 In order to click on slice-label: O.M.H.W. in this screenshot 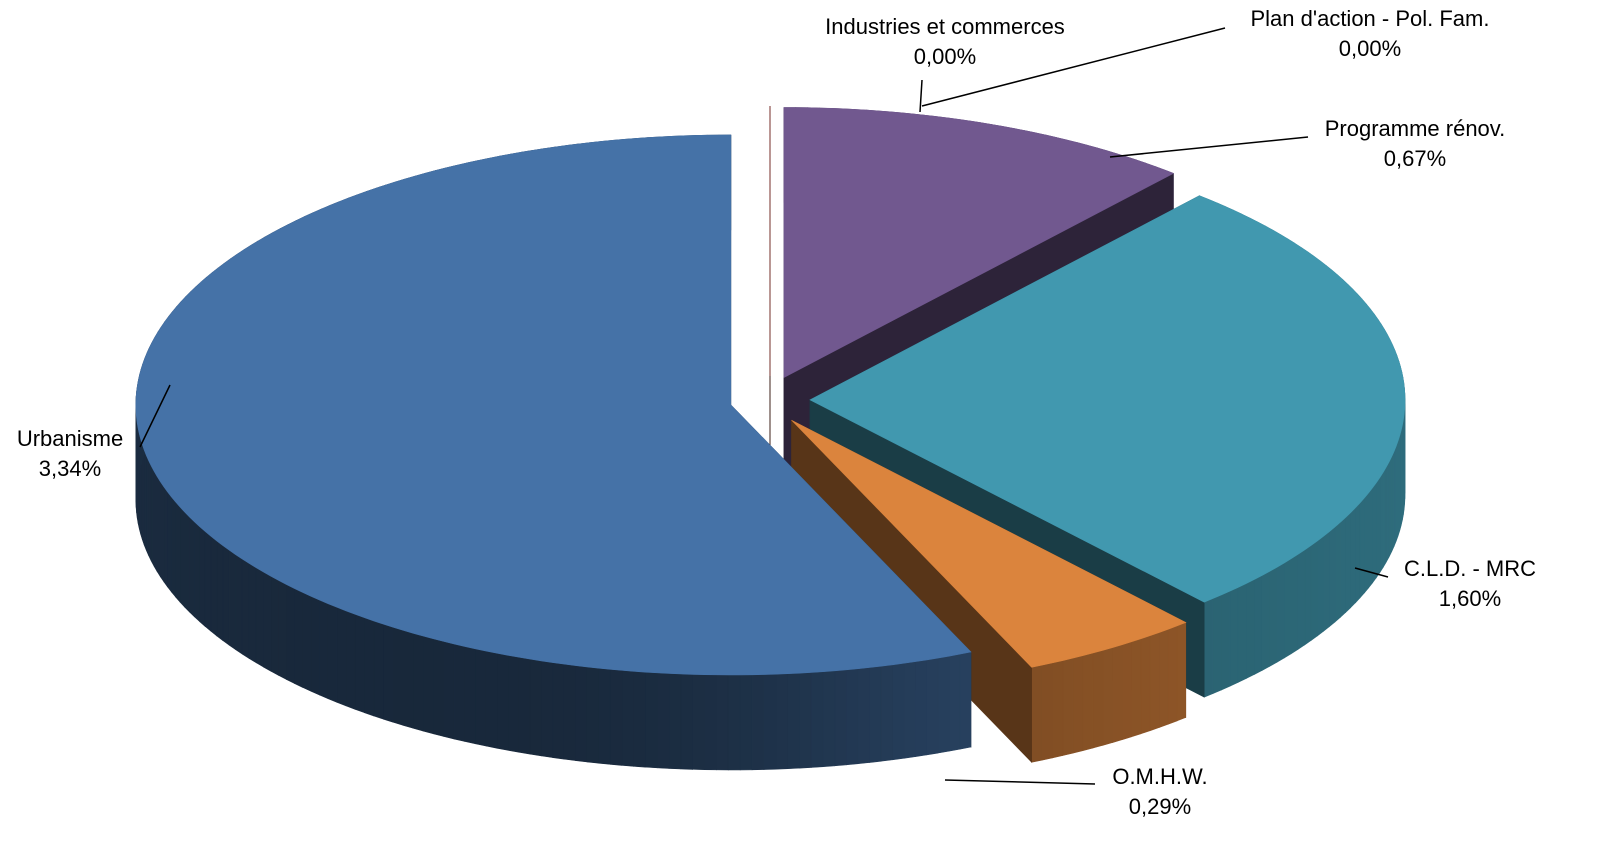, I will do `click(1159, 776)`.